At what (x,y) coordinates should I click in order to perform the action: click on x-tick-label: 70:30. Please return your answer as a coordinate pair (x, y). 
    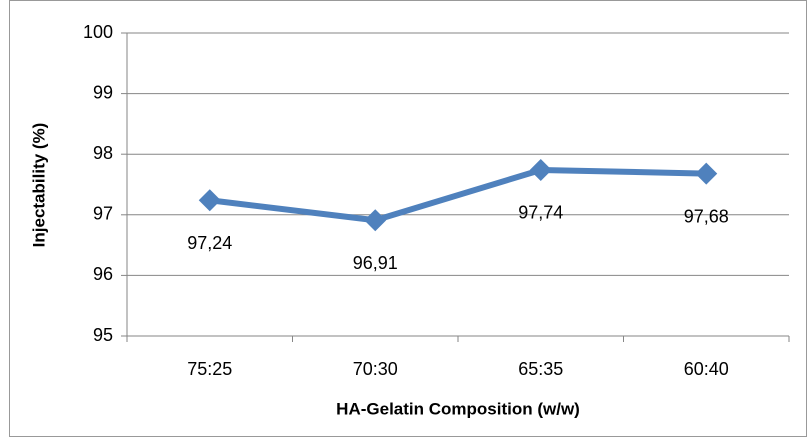
    Looking at the image, I should click on (375, 369).